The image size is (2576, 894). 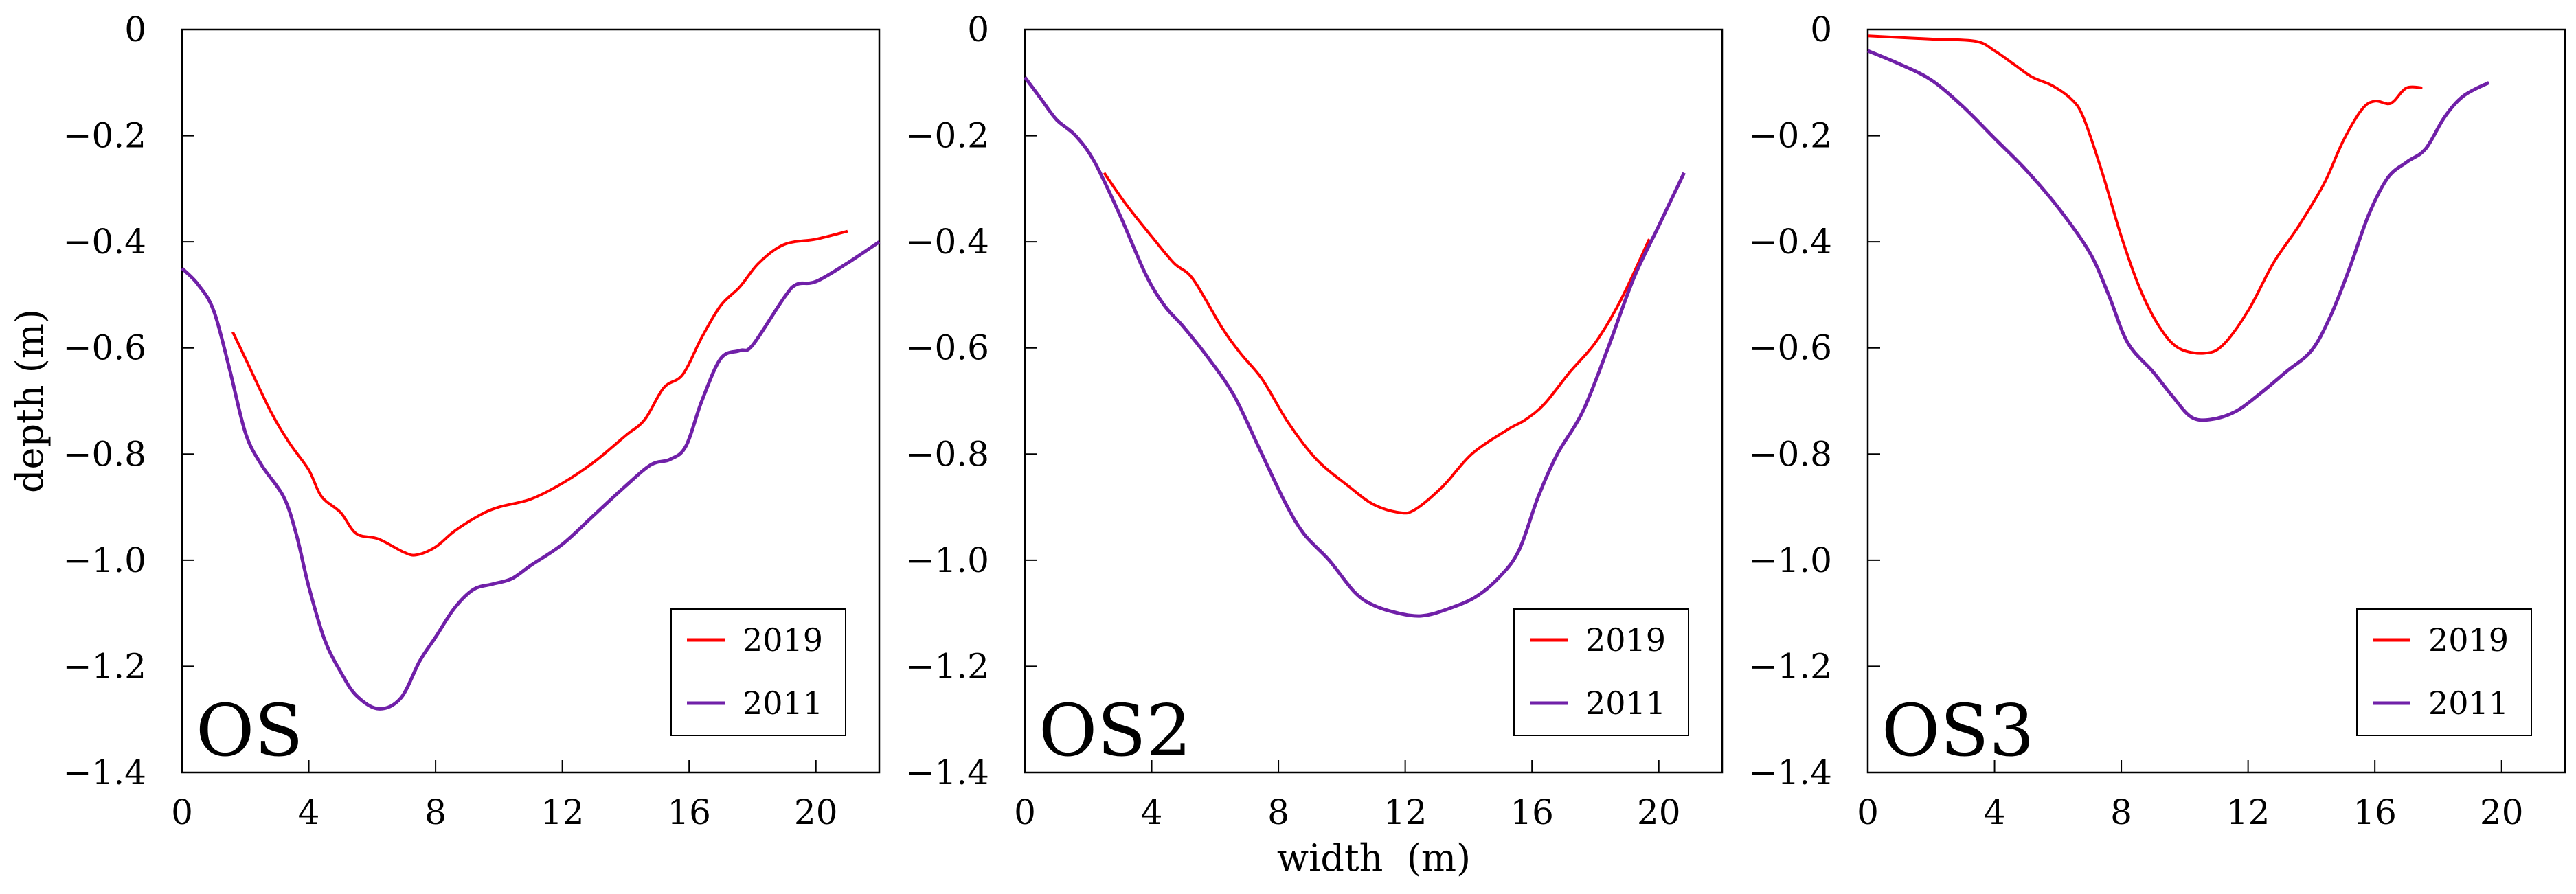 I want to click on y-axis-title: depth (m), so click(x=30, y=401).